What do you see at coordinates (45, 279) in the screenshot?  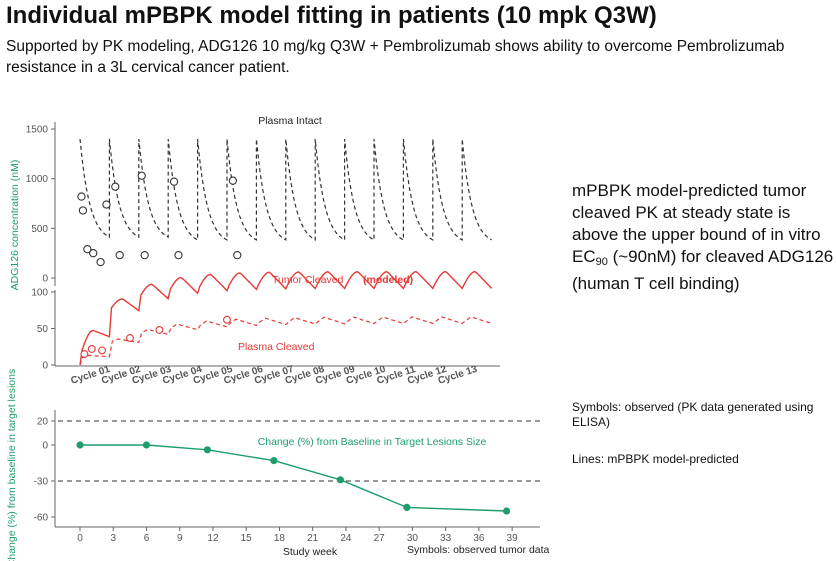 I see `panel1-y-tick-label: 0` at bounding box center [45, 279].